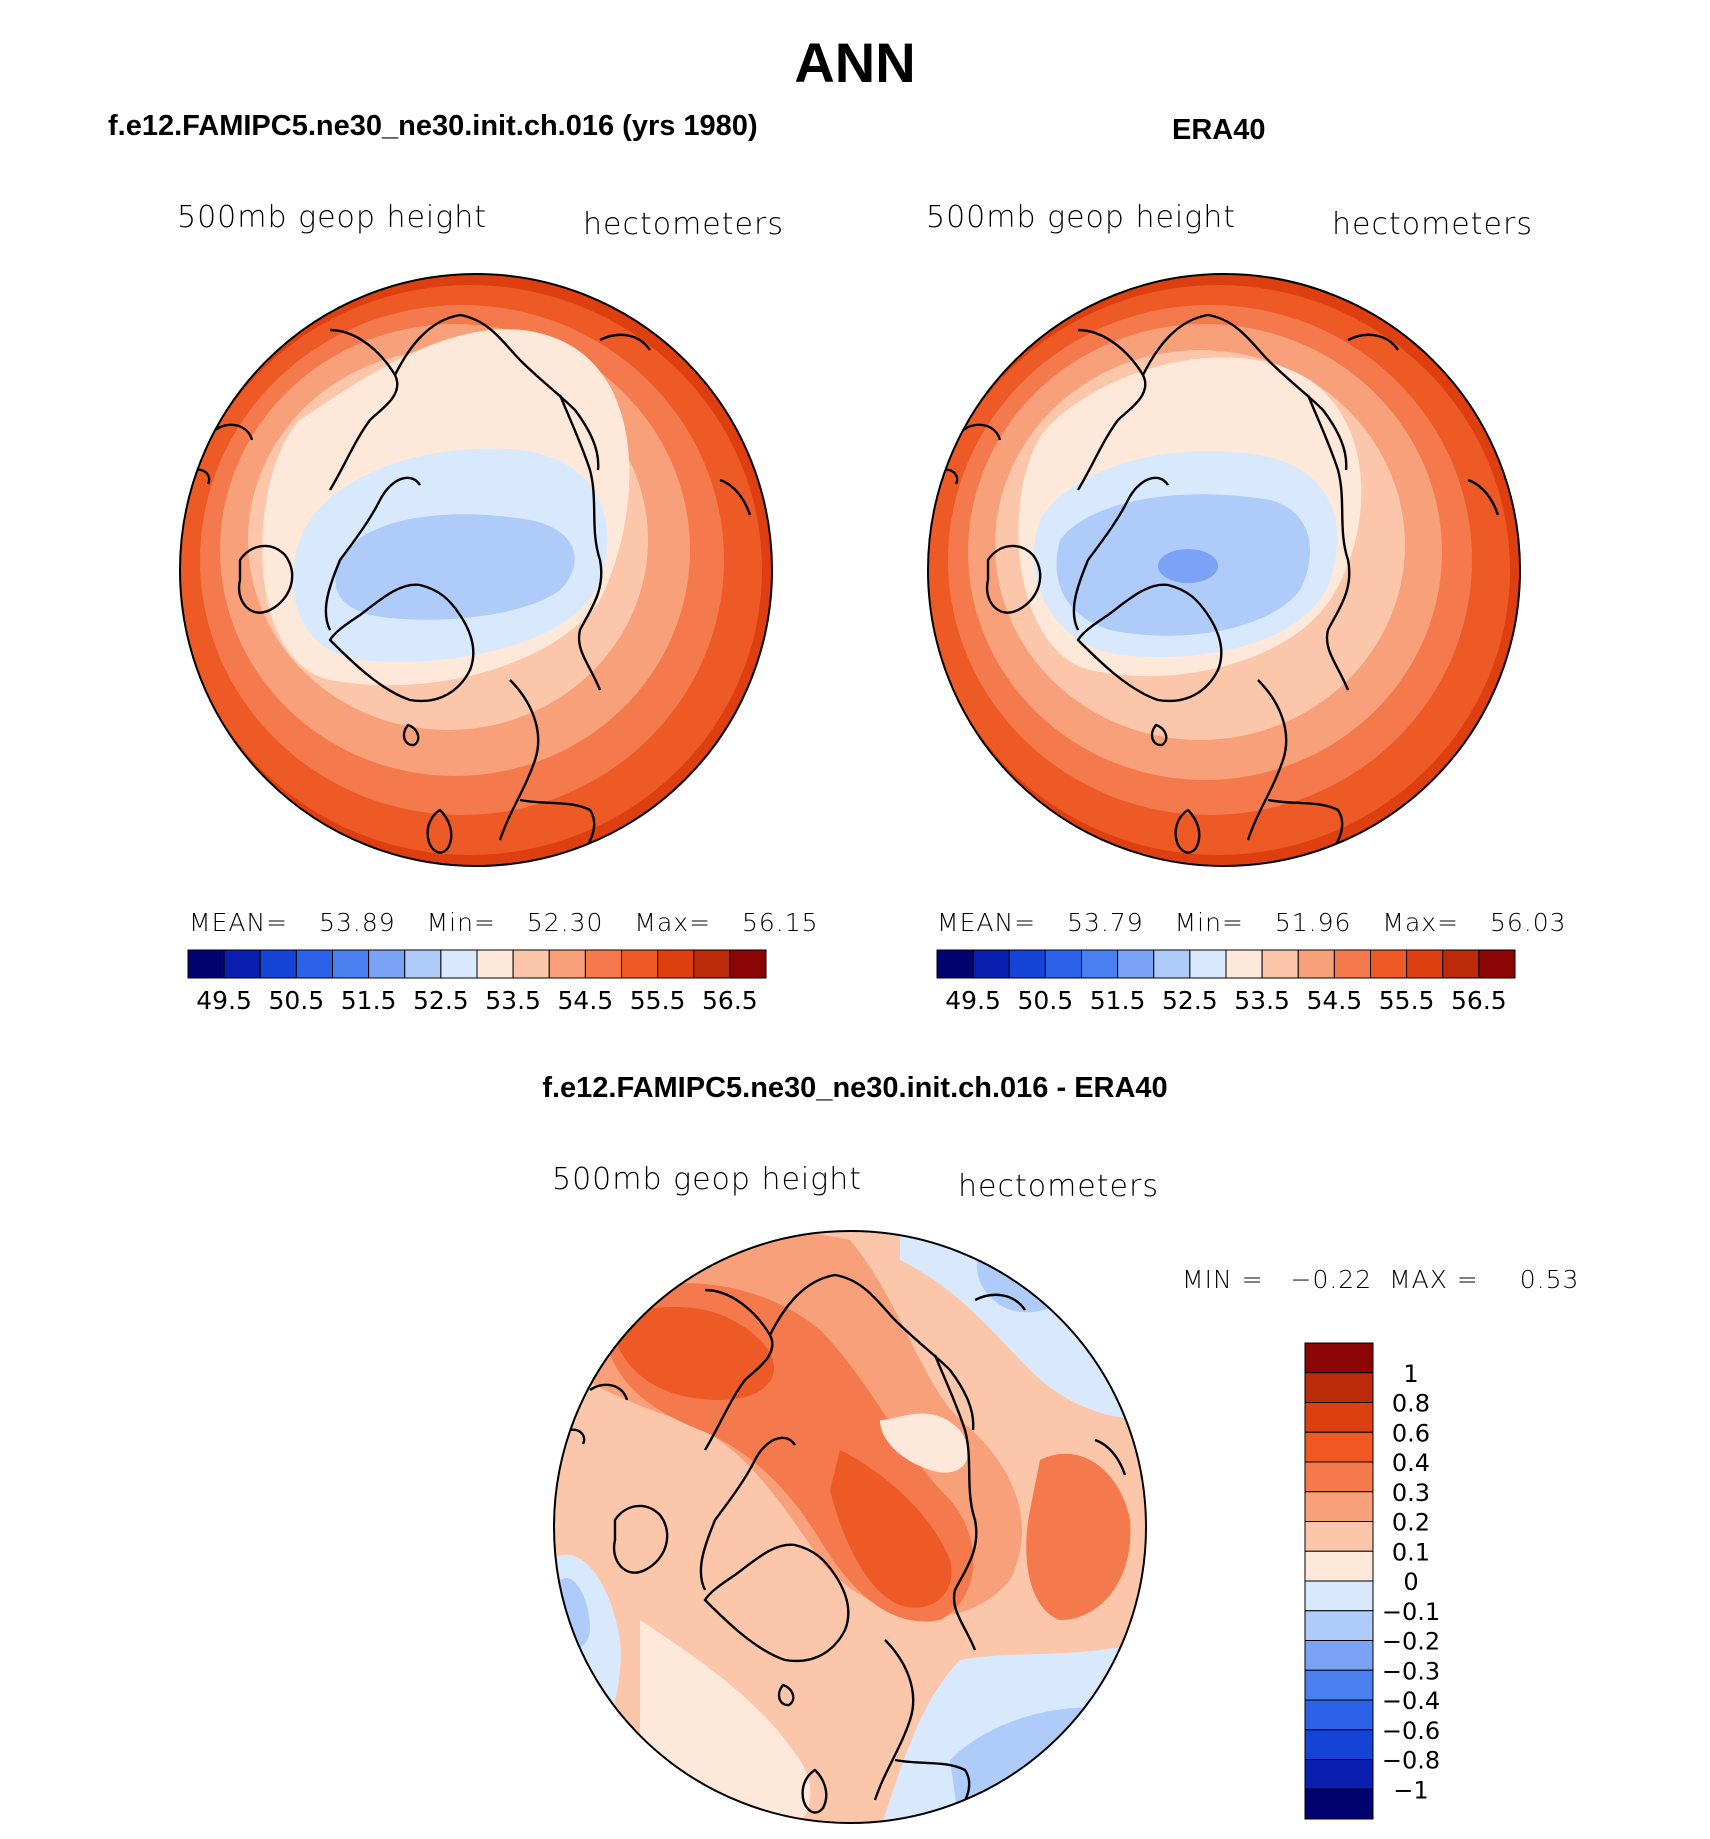  What do you see at coordinates (1549, 1279) in the screenshot?
I see `diff-max: 0.53` at bounding box center [1549, 1279].